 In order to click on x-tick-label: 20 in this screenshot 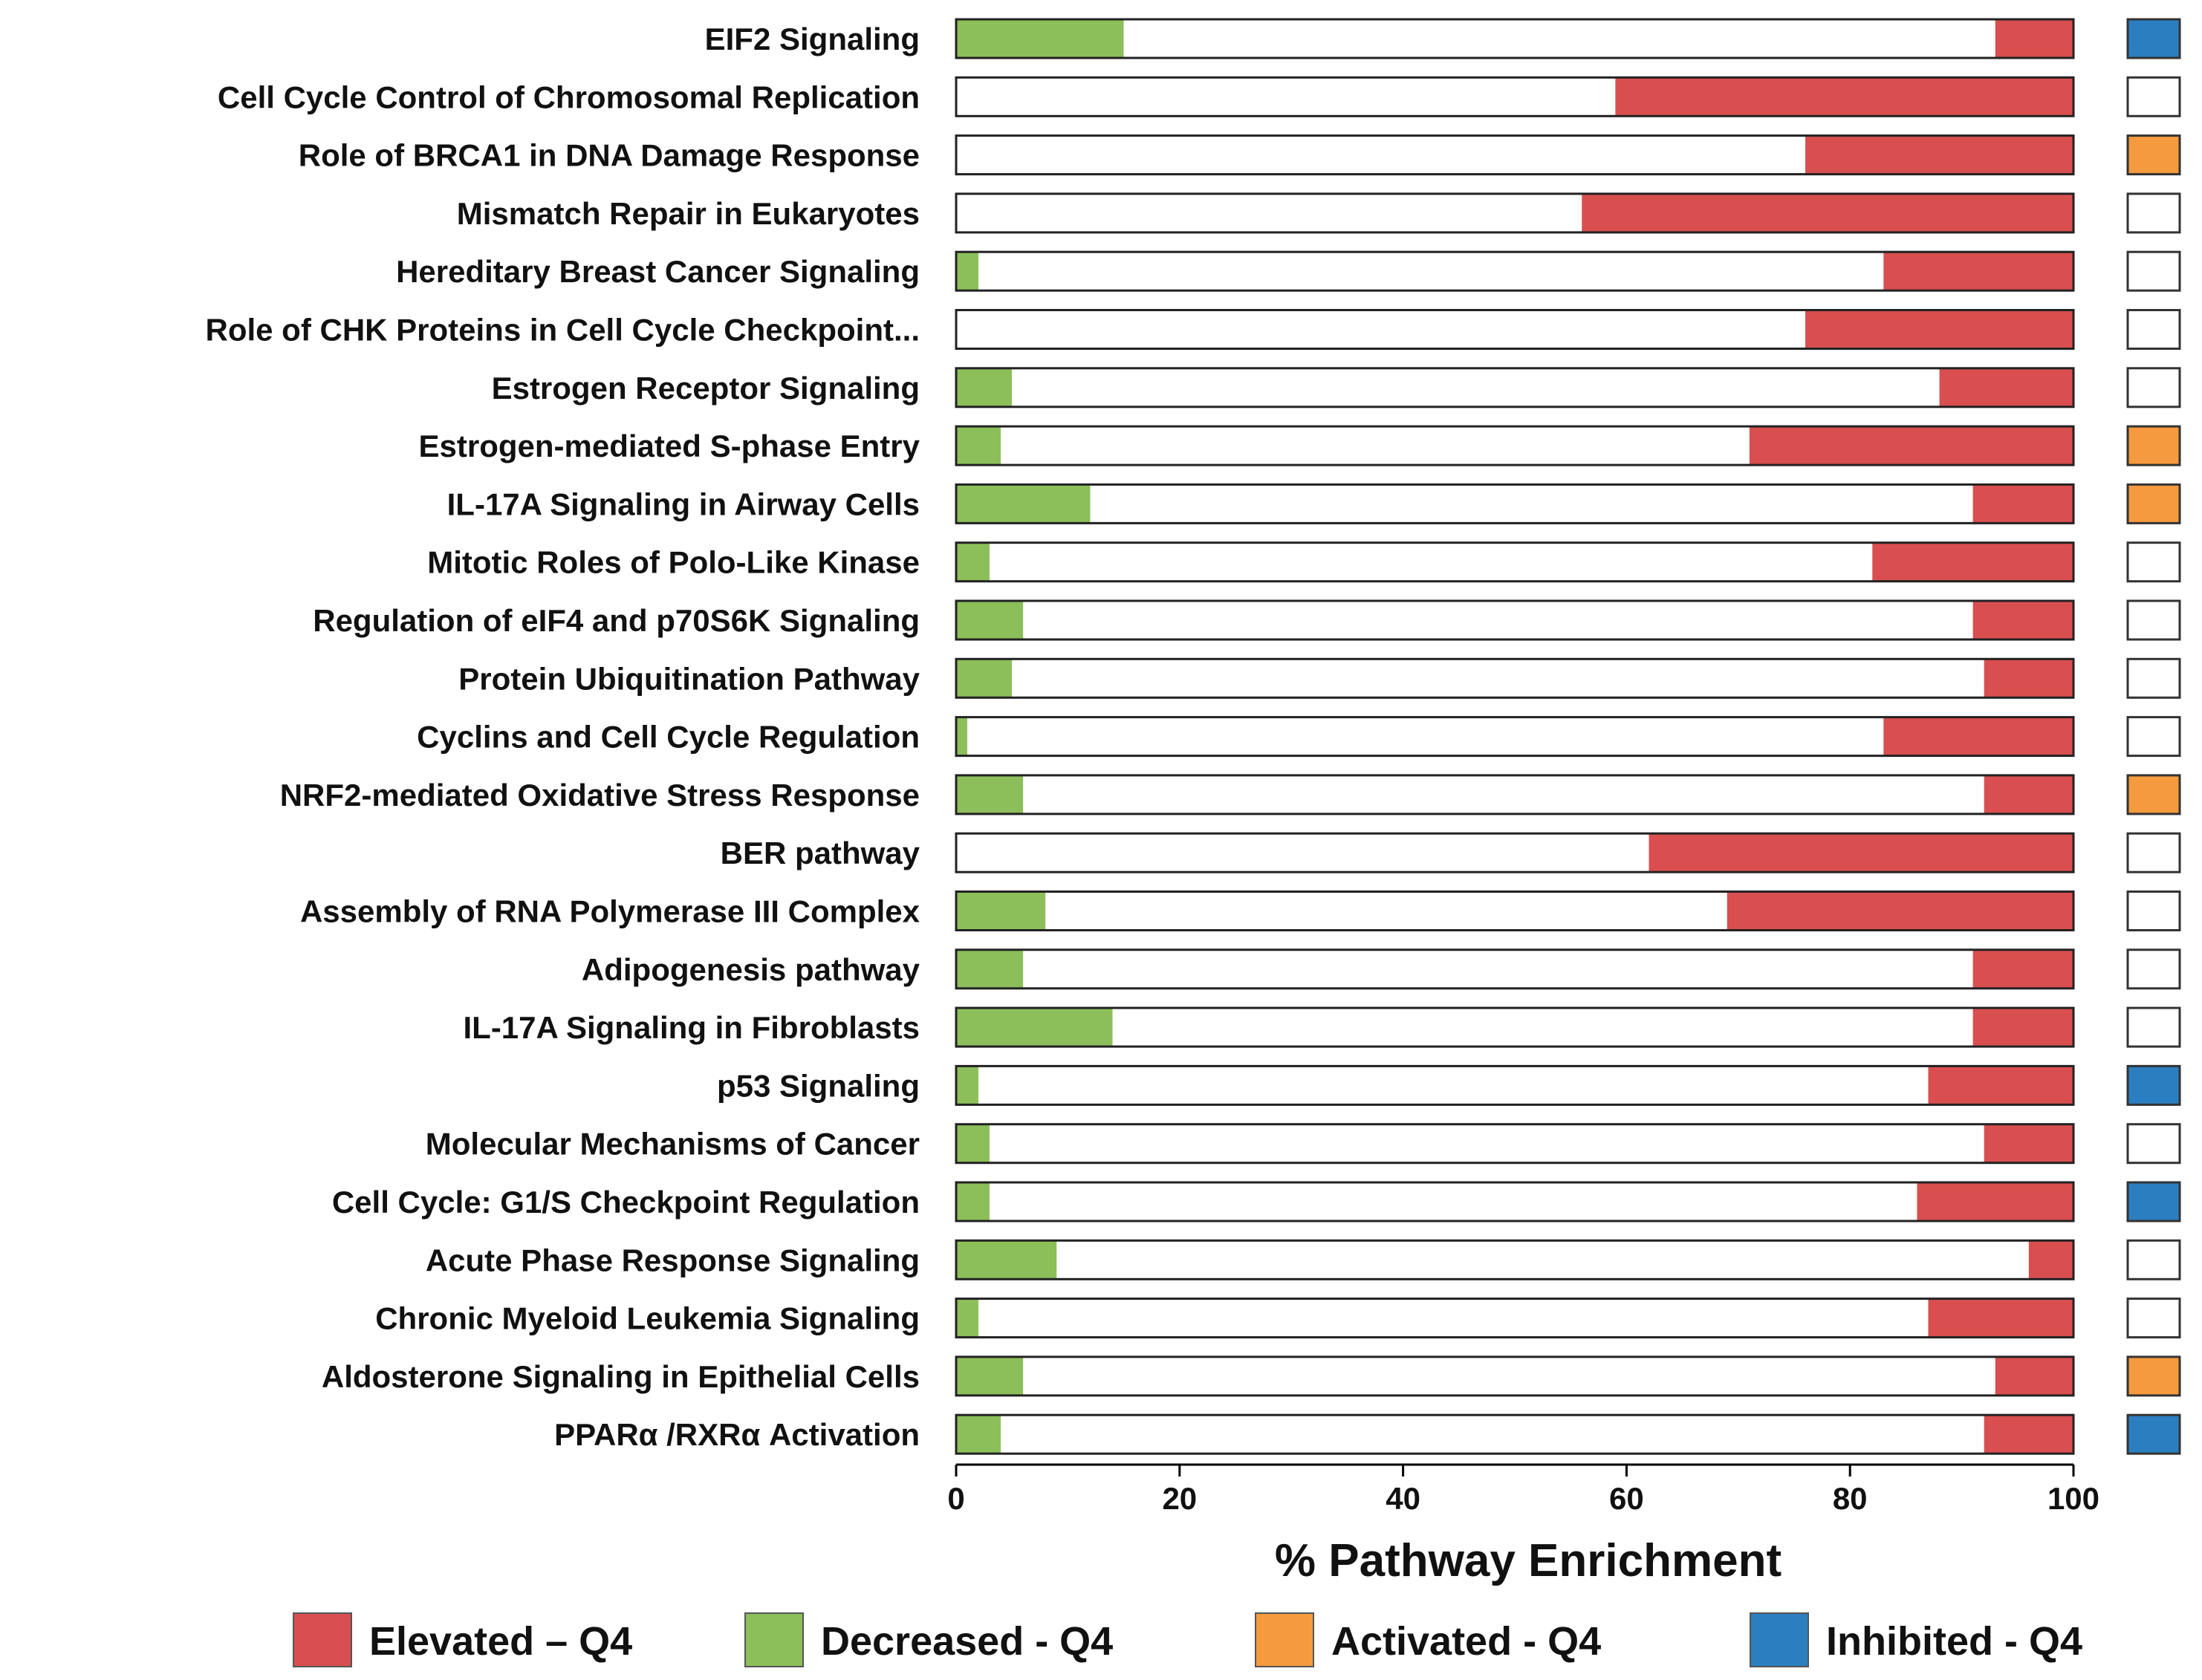, I will do `click(1179, 1499)`.